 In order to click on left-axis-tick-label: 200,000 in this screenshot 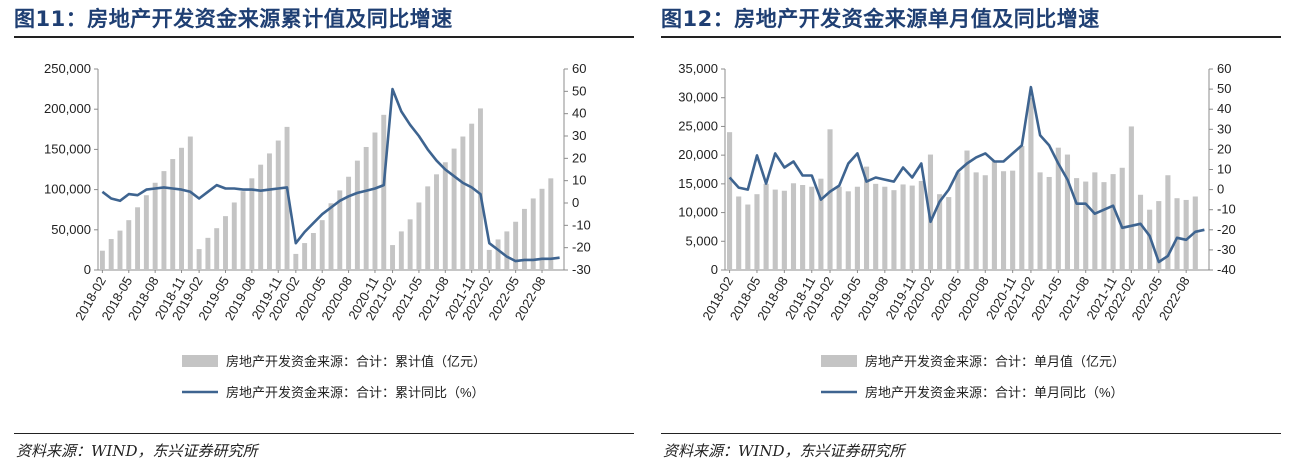, I will do `click(67, 108)`.